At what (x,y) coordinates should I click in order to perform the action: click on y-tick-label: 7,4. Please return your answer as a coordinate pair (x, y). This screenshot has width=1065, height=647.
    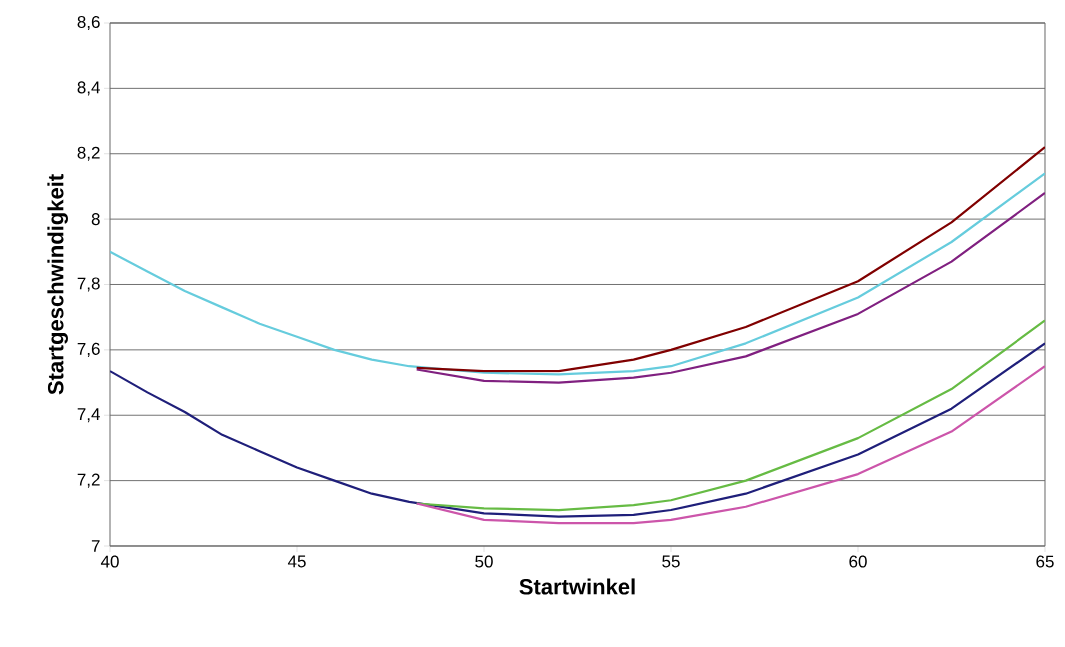
    Looking at the image, I should click on (88, 415).